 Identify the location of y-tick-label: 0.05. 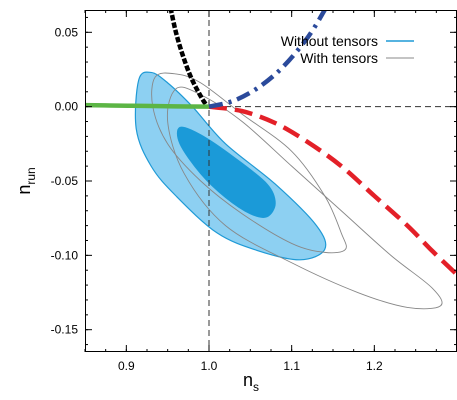
(67, 32).